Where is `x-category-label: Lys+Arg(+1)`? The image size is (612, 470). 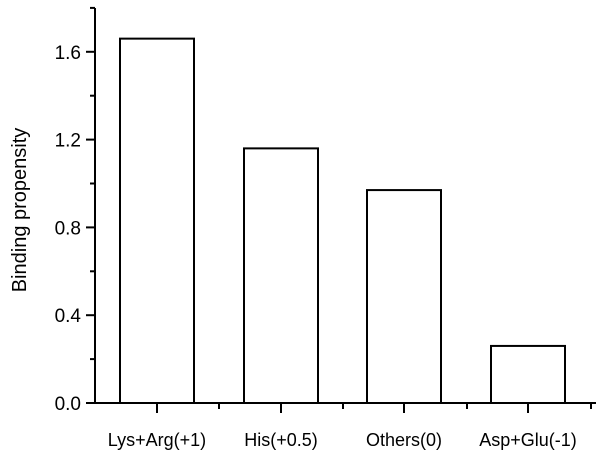
x-category-label: Lys+Arg(+1) is located at coordinates (157, 440).